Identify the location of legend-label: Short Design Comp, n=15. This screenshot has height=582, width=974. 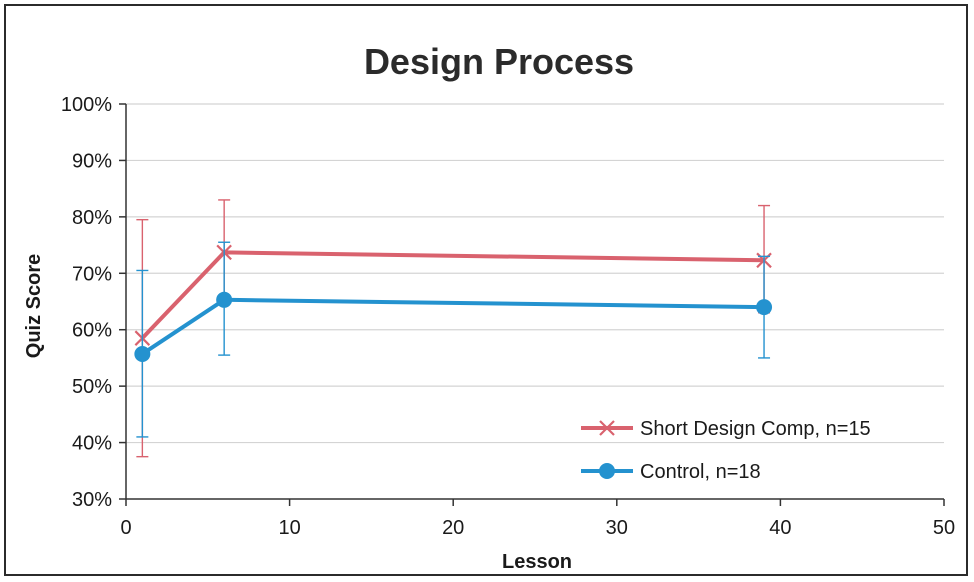
(755, 429).